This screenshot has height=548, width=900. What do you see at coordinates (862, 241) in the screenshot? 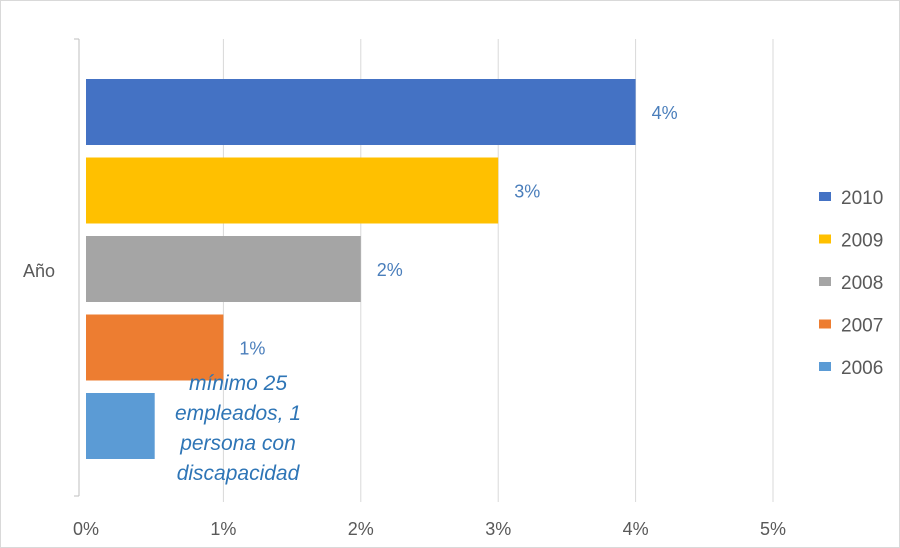
I see `legend-label-2009: 2009` at bounding box center [862, 241].